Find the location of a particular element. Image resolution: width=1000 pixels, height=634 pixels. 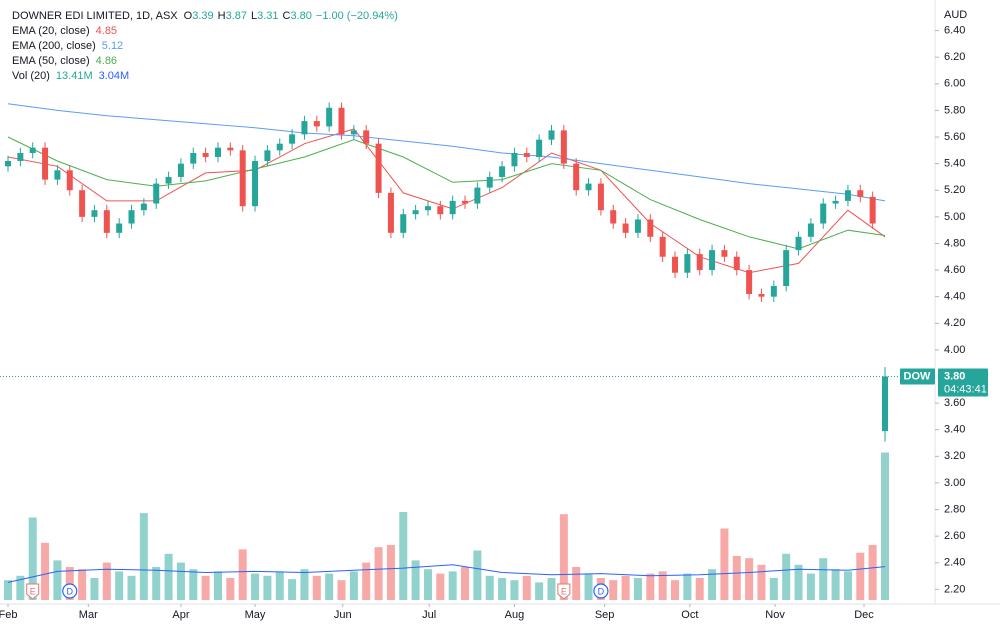

legend-item: 3.39 is located at coordinates (202, 16).